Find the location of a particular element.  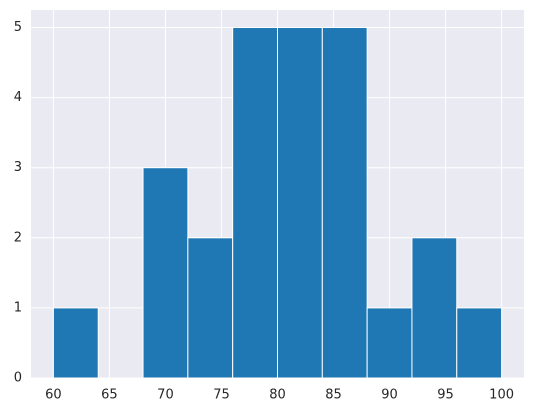

y-tick-label: 5 is located at coordinates (18, 27).